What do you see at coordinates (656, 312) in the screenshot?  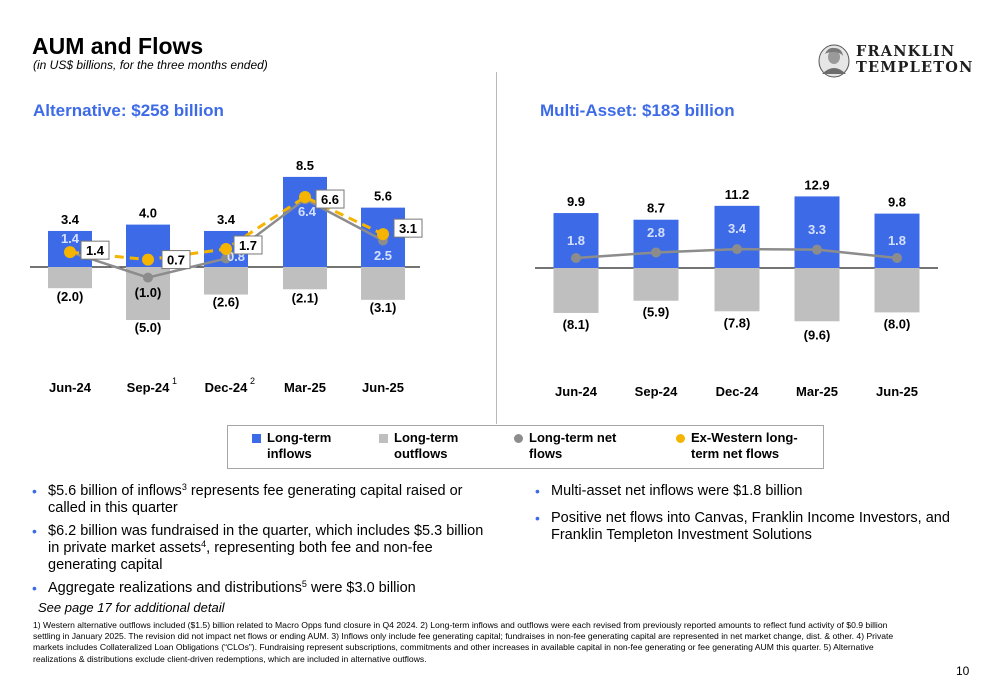 I see `outflow-value-label: (5.9)` at bounding box center [656, 312].